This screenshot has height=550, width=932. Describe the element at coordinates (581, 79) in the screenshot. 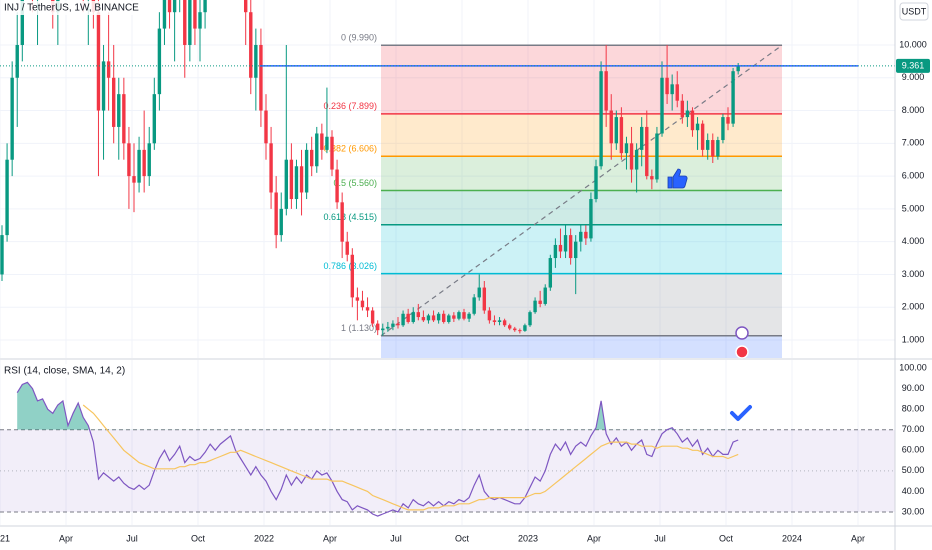

I see `fib-zone` at that location.